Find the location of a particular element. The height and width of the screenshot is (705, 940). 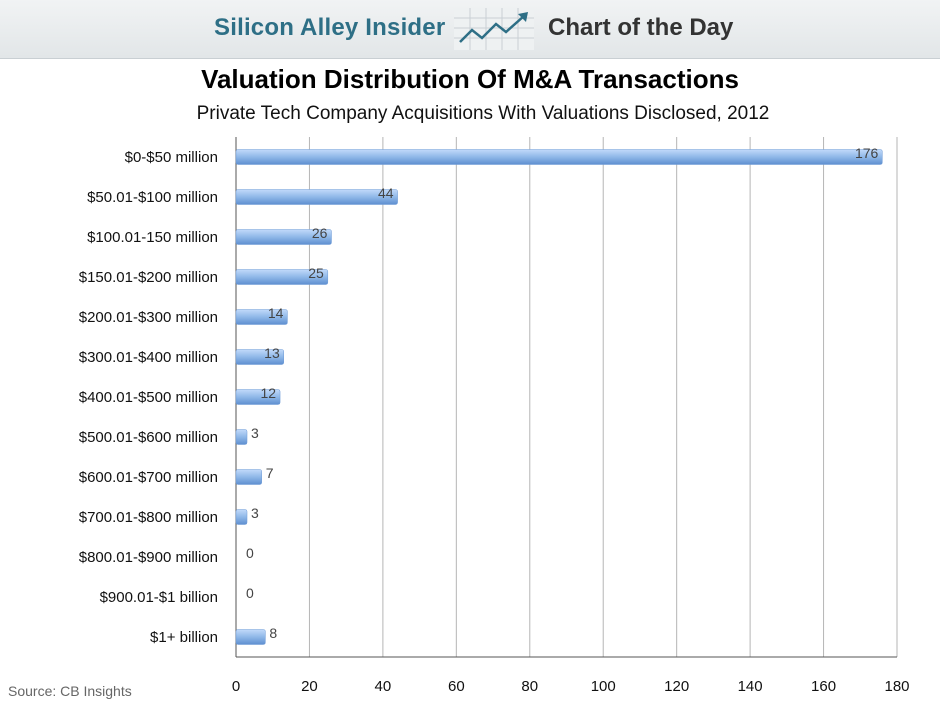

category-label: $600.01-$700 million is located at coordinates (148, 477).